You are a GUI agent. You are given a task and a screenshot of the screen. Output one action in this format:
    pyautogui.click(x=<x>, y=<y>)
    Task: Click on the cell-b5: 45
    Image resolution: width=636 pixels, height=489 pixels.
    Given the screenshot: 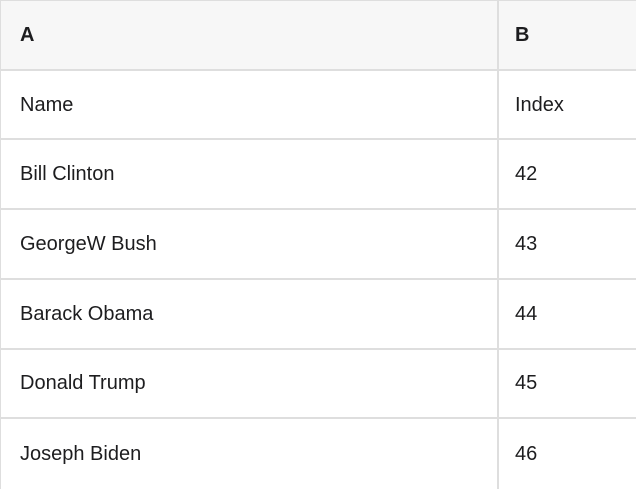 What is the action you would take?
    pyautogui.click(x=566, y=384)
    